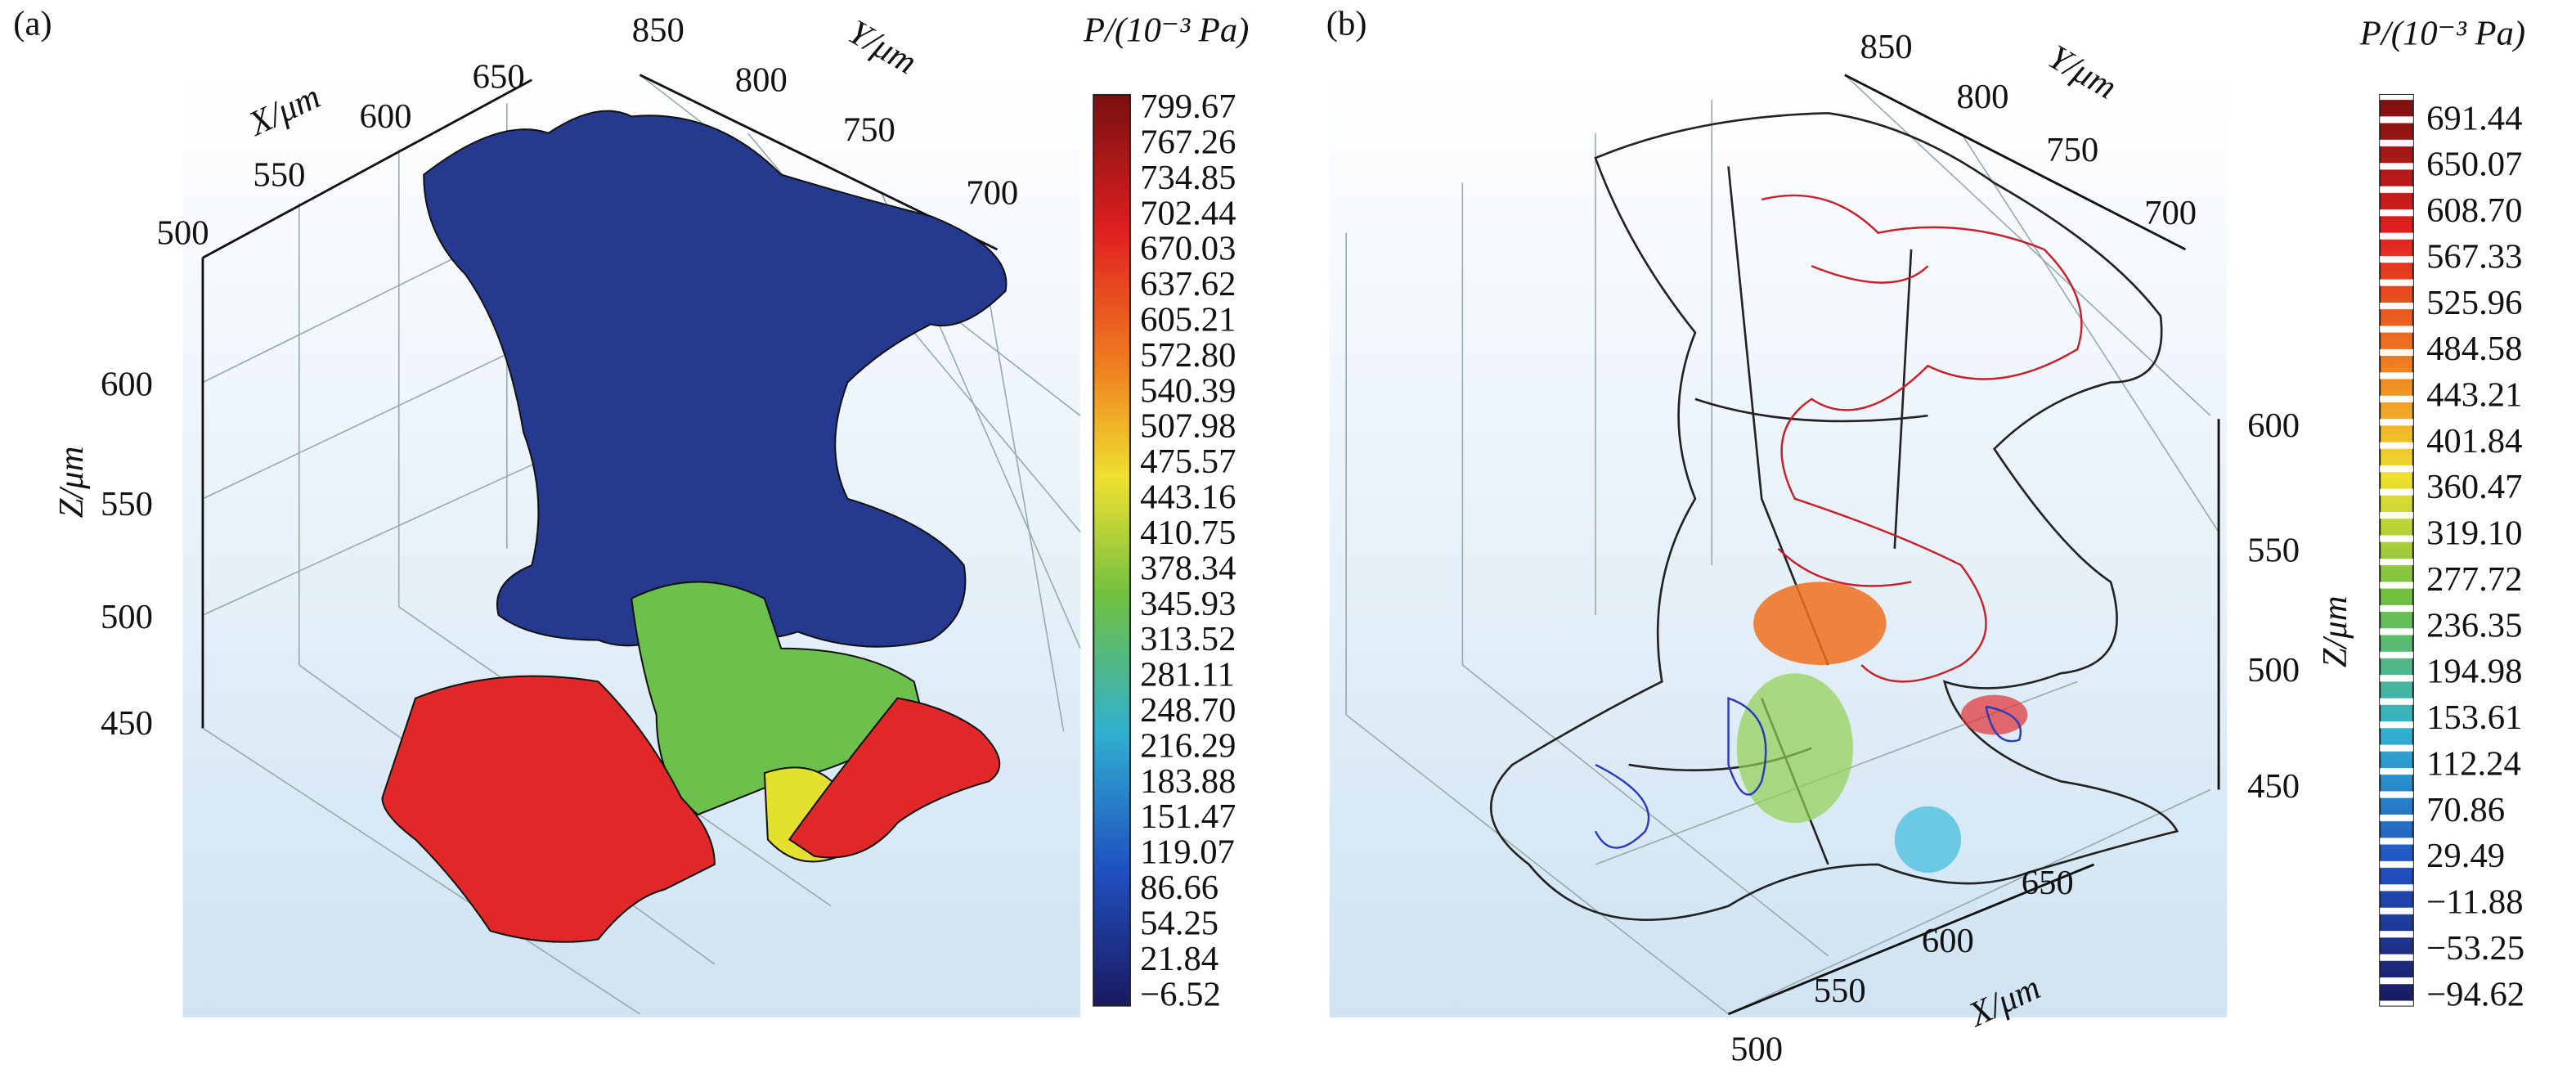 This screenshot has height=1069, width=2576. I want to click on colorbar-label: −53.25, so click(2475, 948).